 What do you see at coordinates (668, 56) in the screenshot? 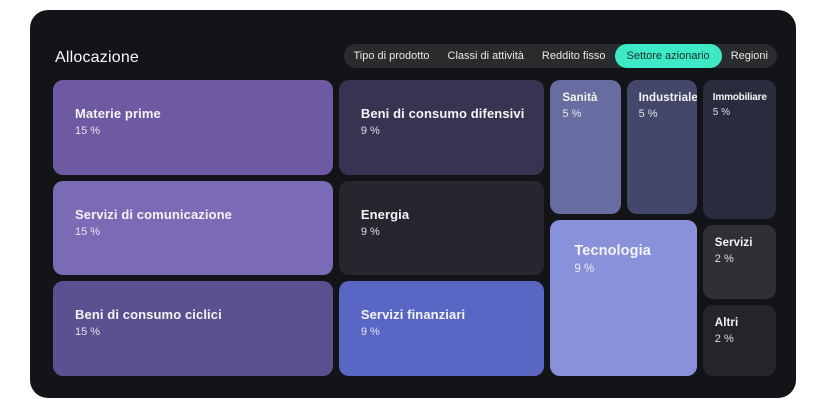
I see `tab-settore-azionario: Settore azionario` at bounding box center [668, 56].